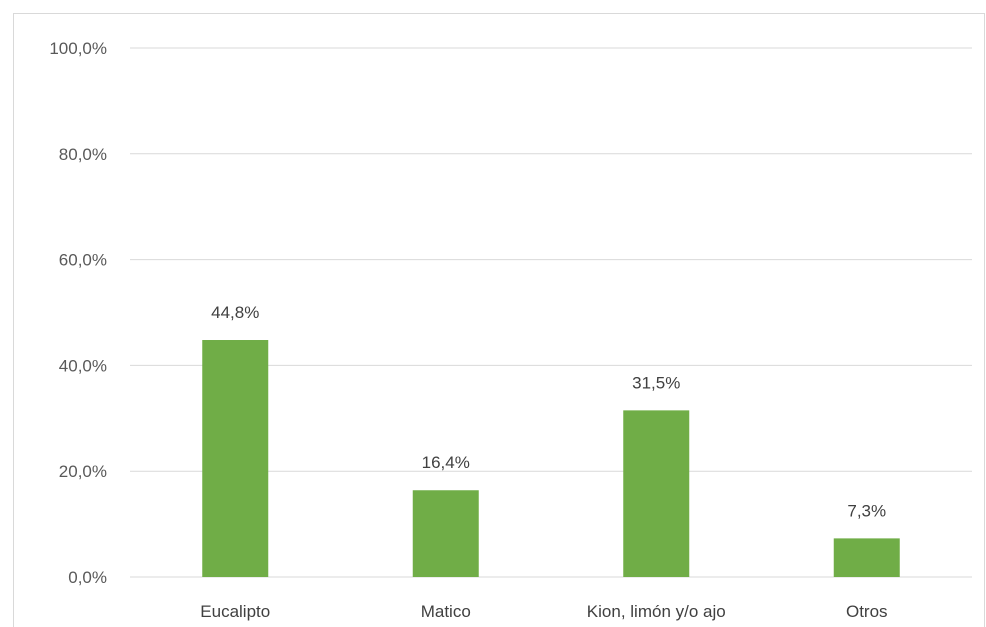 This screenshot has height=627, width=986. I want to click on y-tick-label: 80,0%, so click(83, 154).